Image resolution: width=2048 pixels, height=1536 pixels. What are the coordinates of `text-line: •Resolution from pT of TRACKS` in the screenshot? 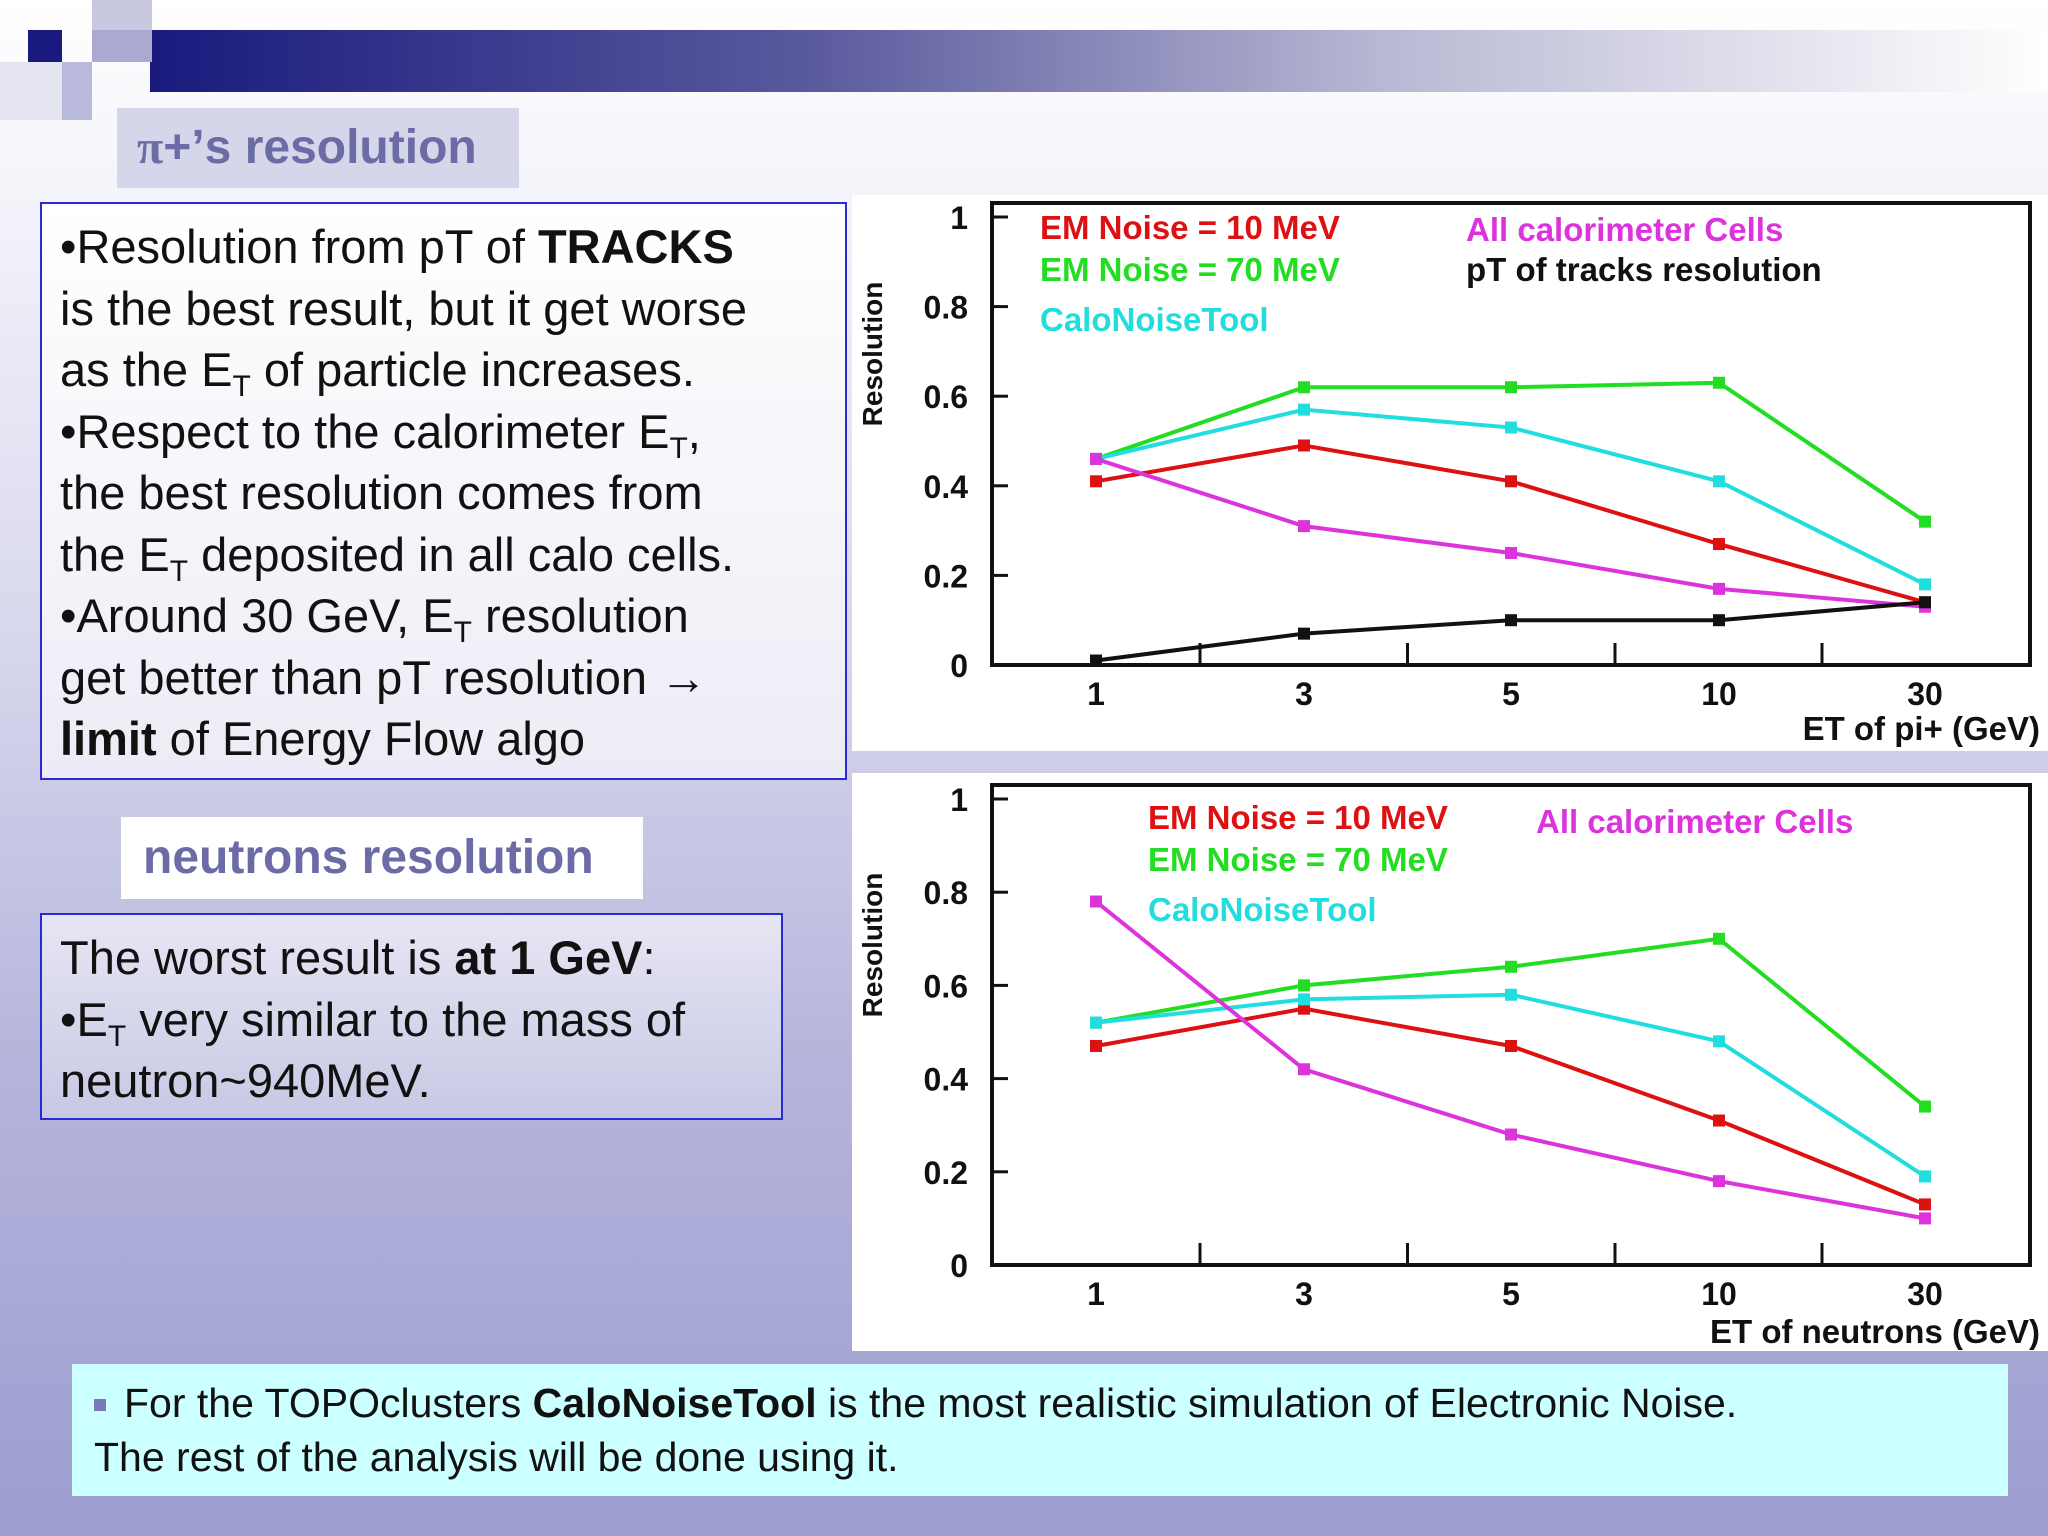 It's located at (443, 247).